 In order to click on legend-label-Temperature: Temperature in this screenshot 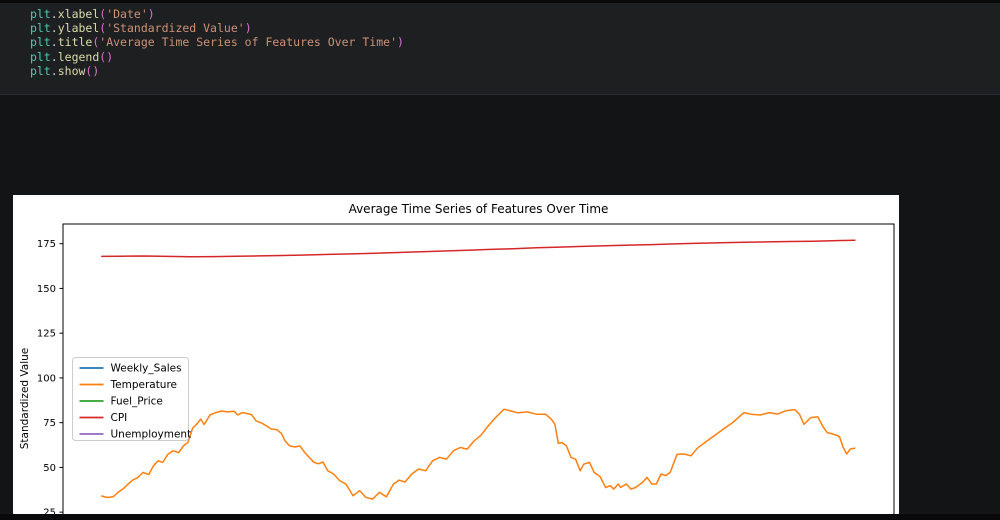, I will do `click(144, 385)`.